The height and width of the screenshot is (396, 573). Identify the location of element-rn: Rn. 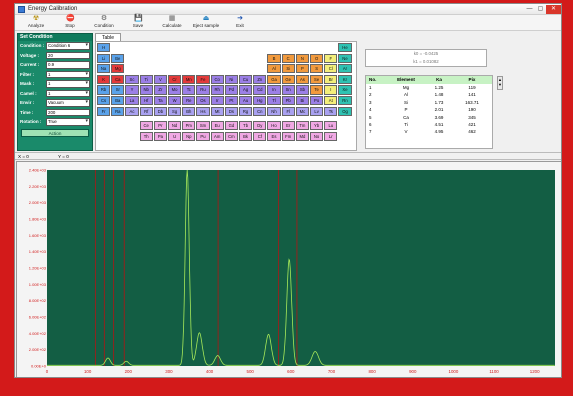
(345, 101).